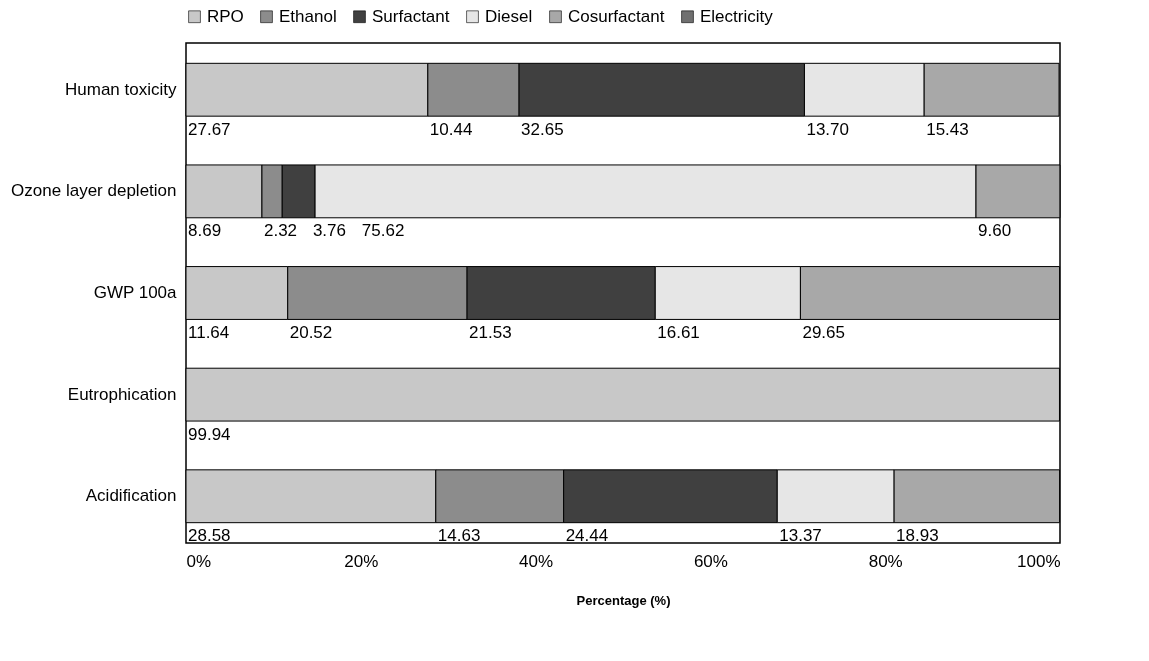  What do you see at coordinates (225, 16) in the screenshot?
I see `legend-label: RPO` at bounding box center [225, 16].